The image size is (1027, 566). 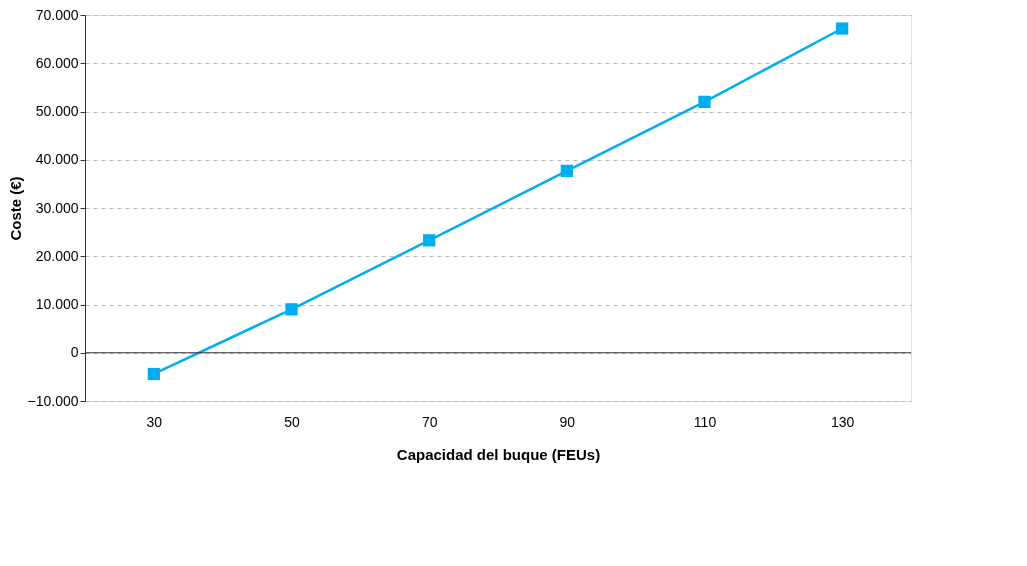 I want to click on y-tick-label: 10.000, so click(x=57, y=304).